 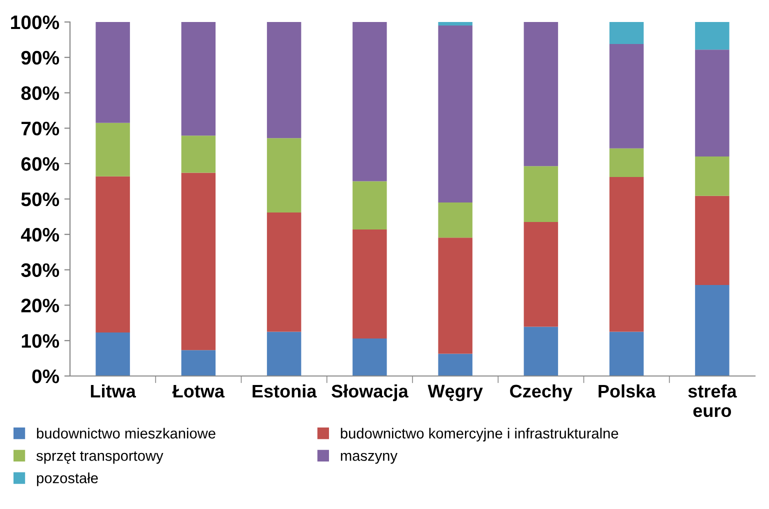 I want to click on y-tick-label: 60%, so click(x=40, y=164).